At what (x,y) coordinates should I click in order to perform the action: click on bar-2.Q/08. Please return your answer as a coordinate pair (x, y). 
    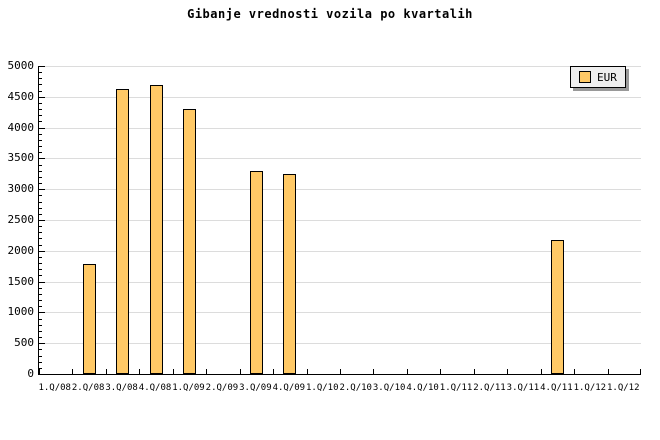
    Looking at the image, I should click on (89, 319).